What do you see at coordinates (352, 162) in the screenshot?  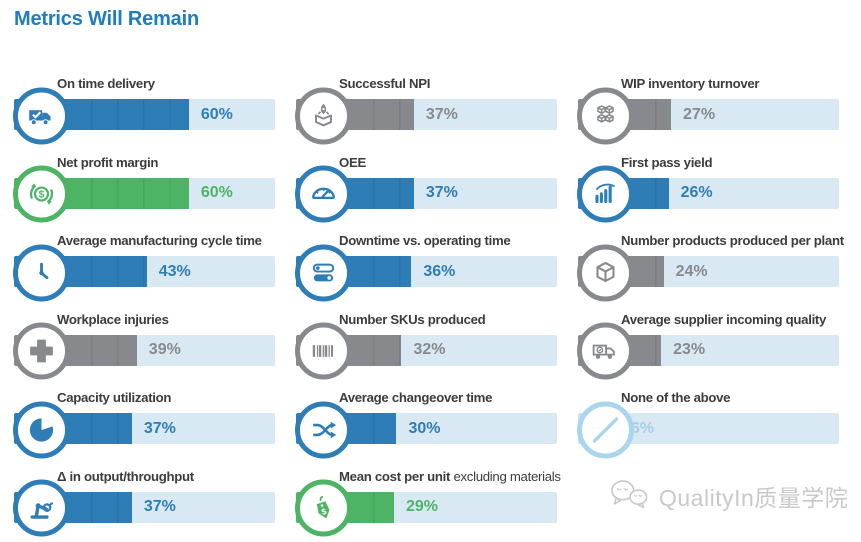 I see `metric-label-text: OEE` at bounding box center [352, 162].